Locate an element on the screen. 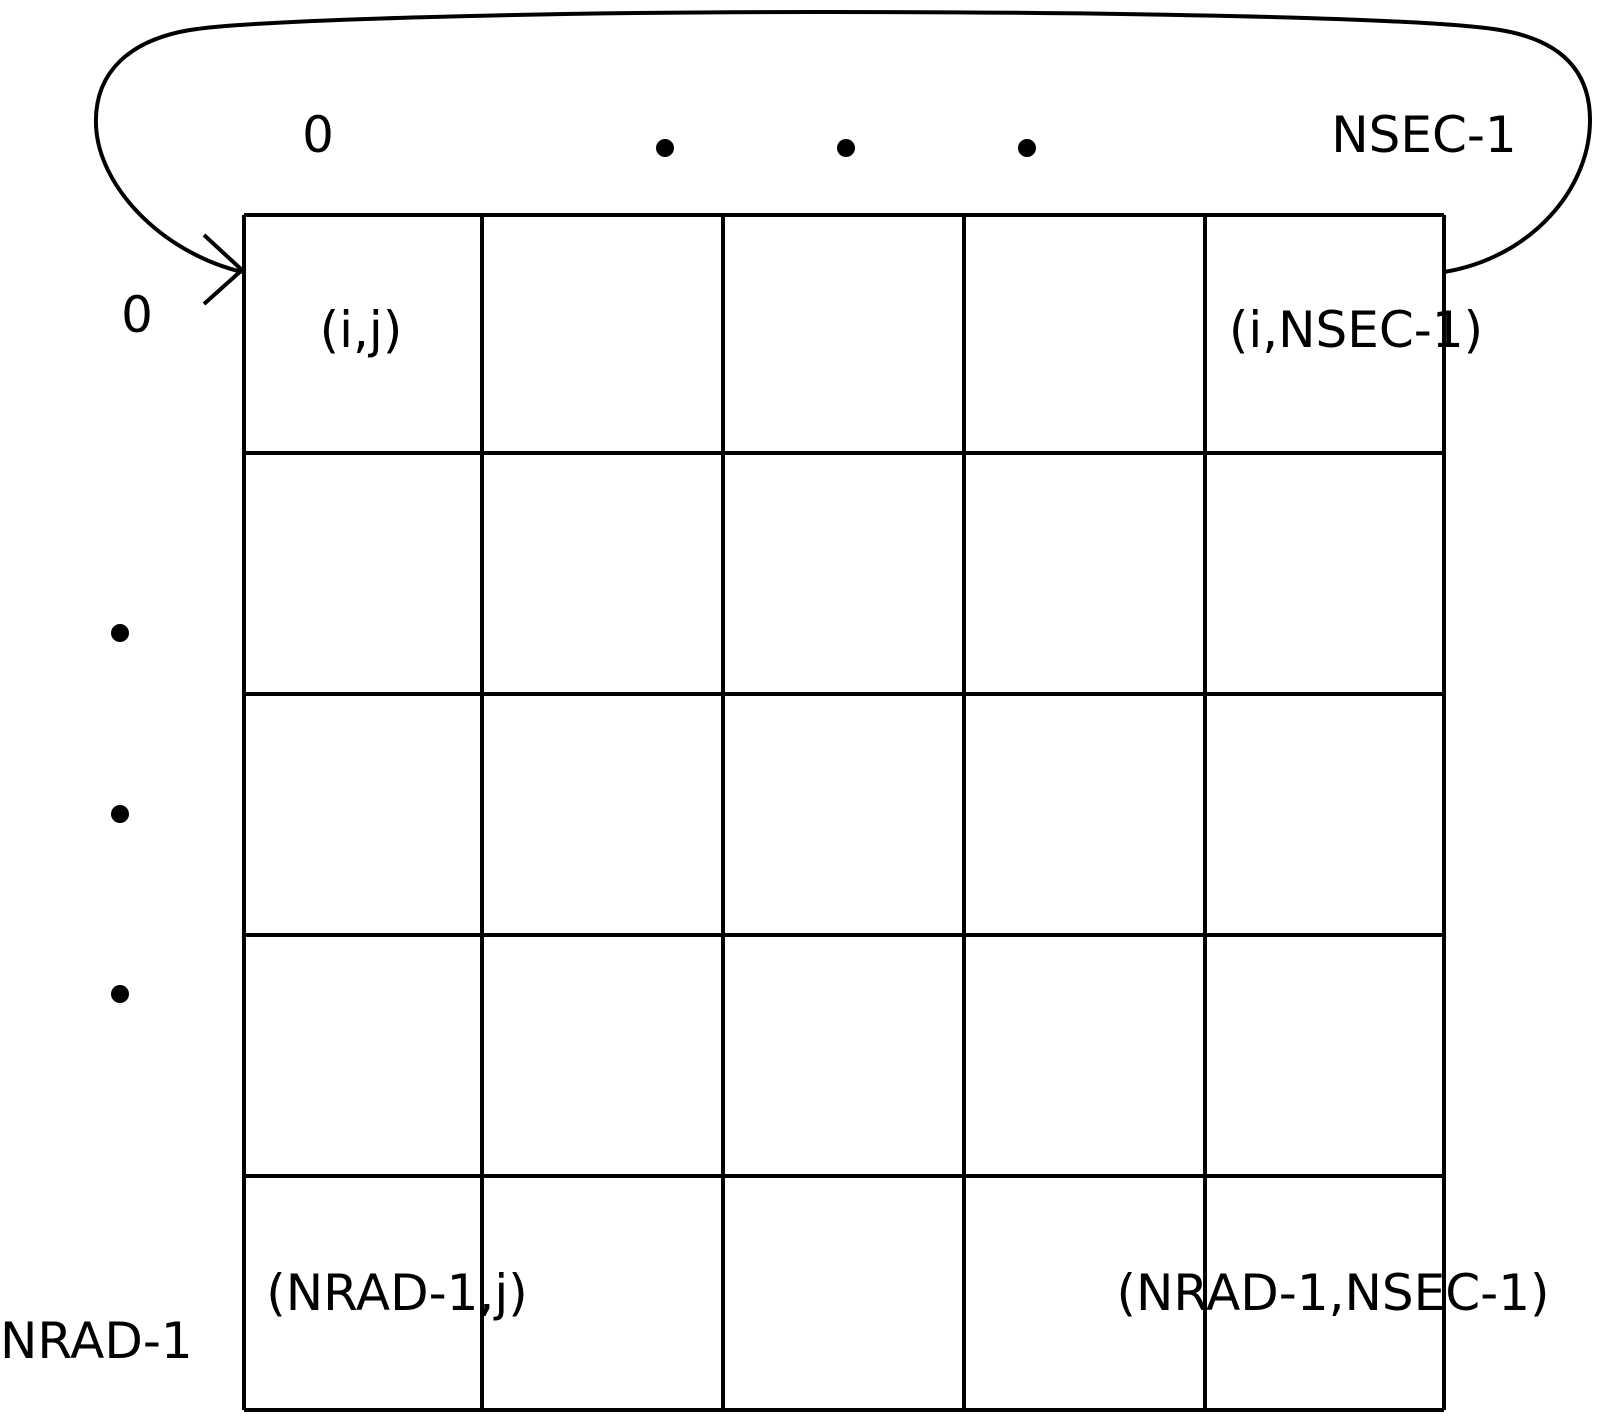  column-label-last: NSEC-1 is located at coordinates (1424, 135).